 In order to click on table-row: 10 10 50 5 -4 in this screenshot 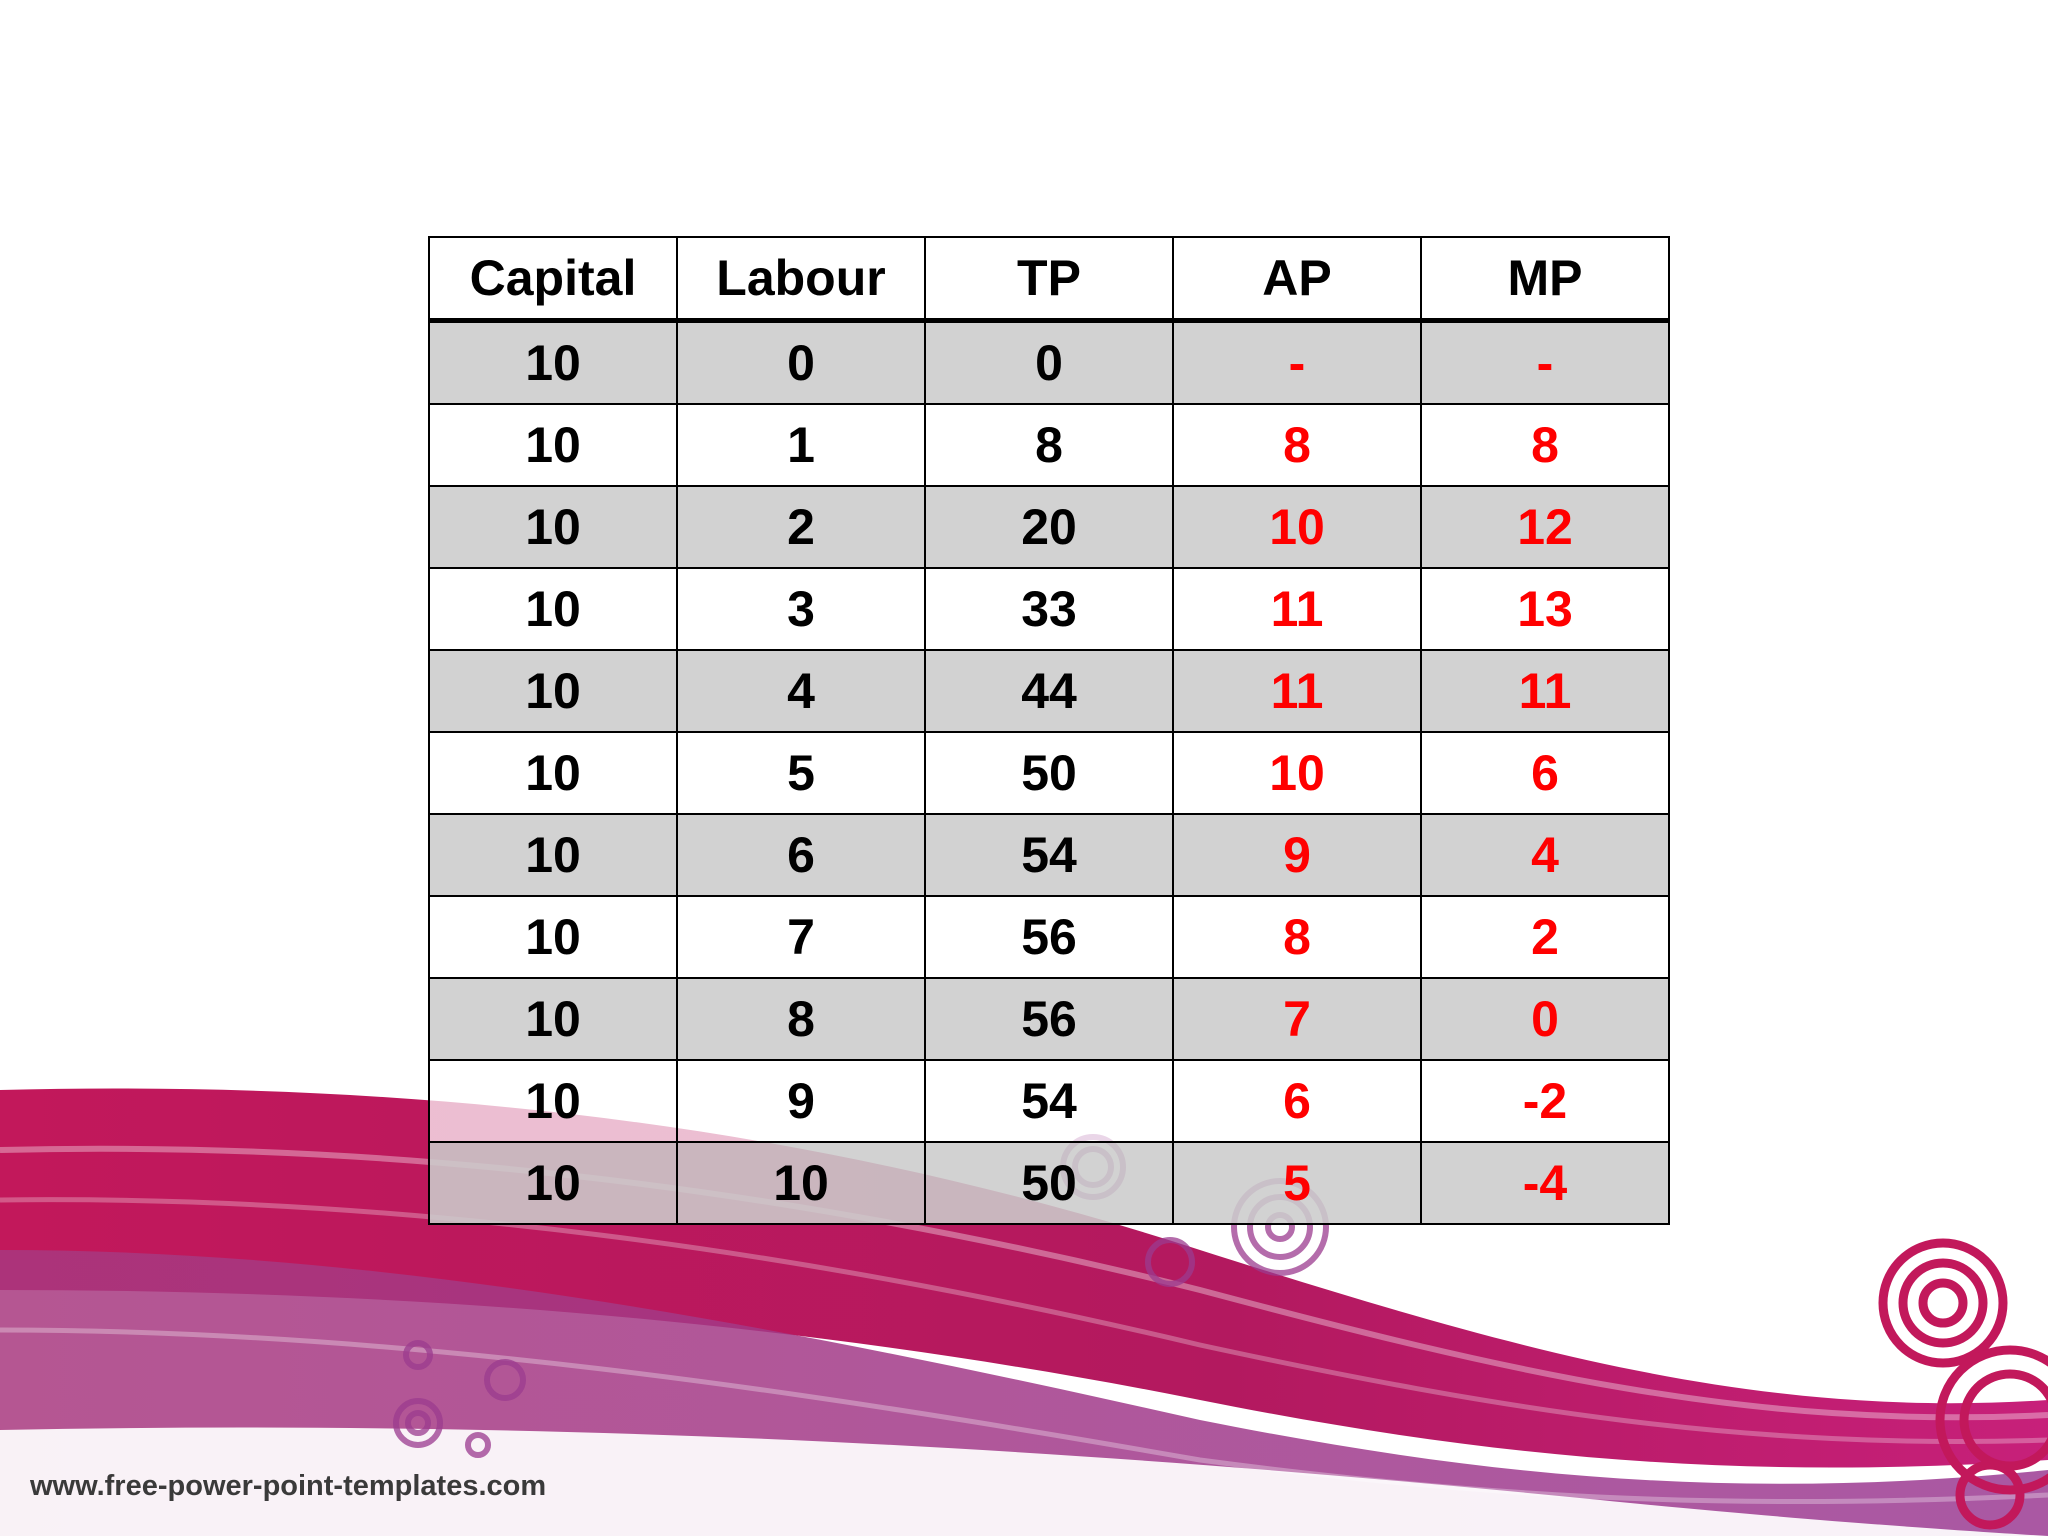, I will do `click(1049, 1183)`.